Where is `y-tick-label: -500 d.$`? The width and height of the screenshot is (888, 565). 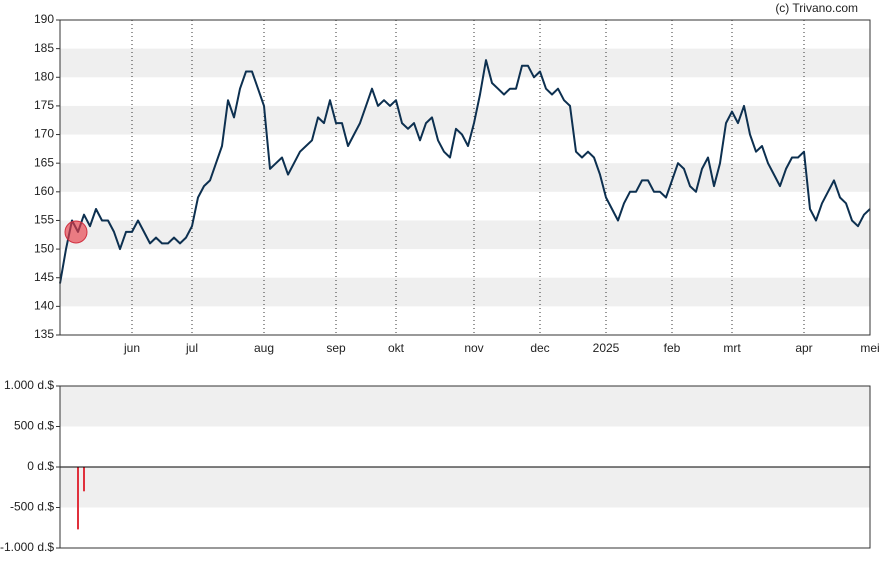 y-tick-label: -500 d.$ is located at coordinates (32, 507).